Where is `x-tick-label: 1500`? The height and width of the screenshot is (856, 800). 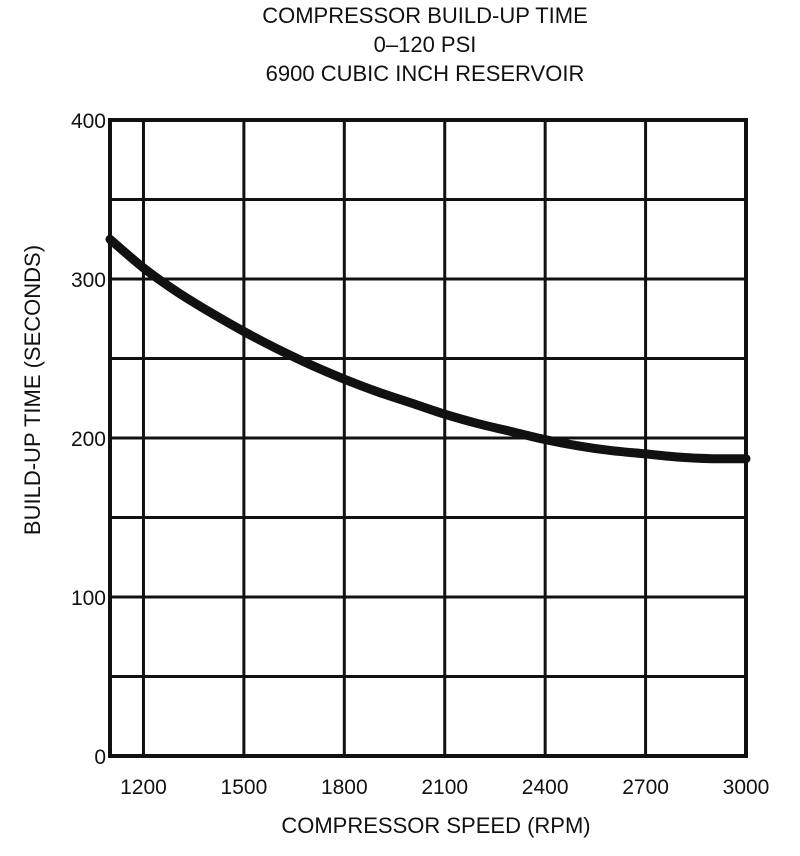 x-tick-label: 1500 is located at coordinates (244, 787).